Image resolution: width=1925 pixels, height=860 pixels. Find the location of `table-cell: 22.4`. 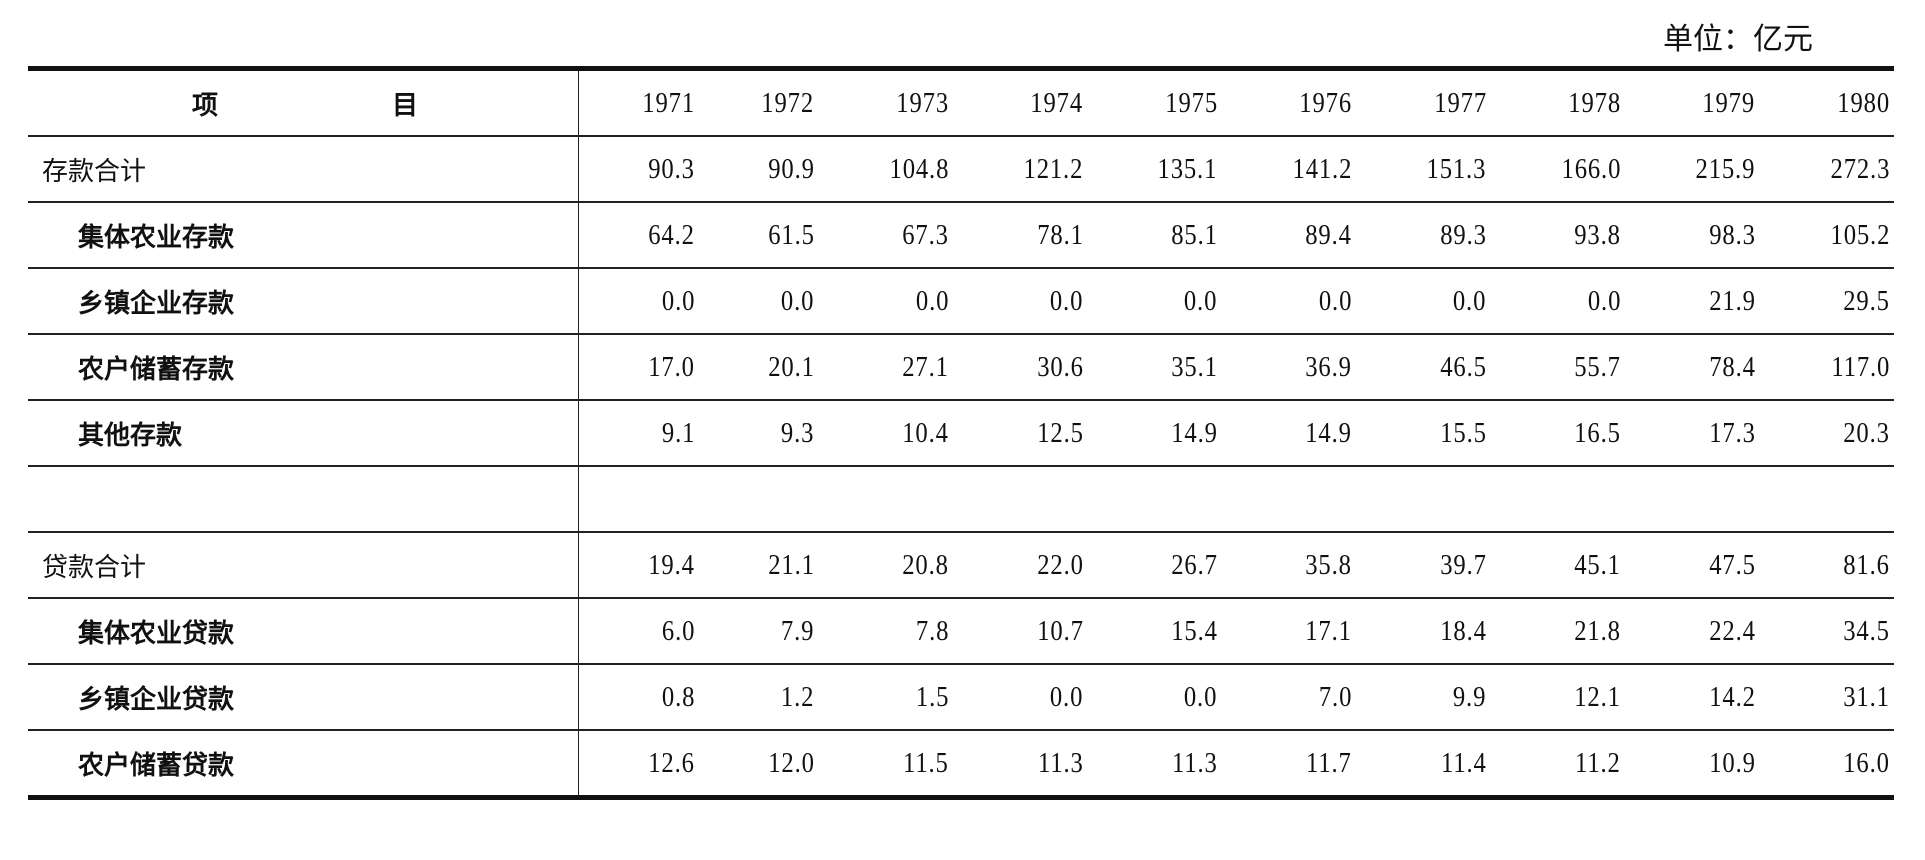

table-cell: 22.4 is located at coordinates (1692, 631).